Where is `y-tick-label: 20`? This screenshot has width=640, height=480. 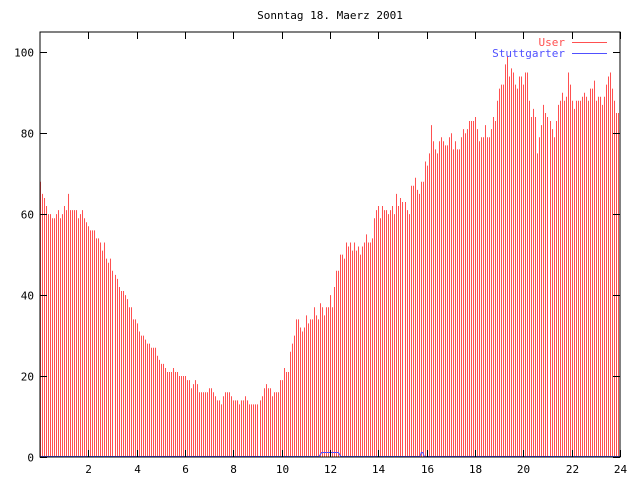 y-tick-label: 20 is located at coordinates (27, 377).